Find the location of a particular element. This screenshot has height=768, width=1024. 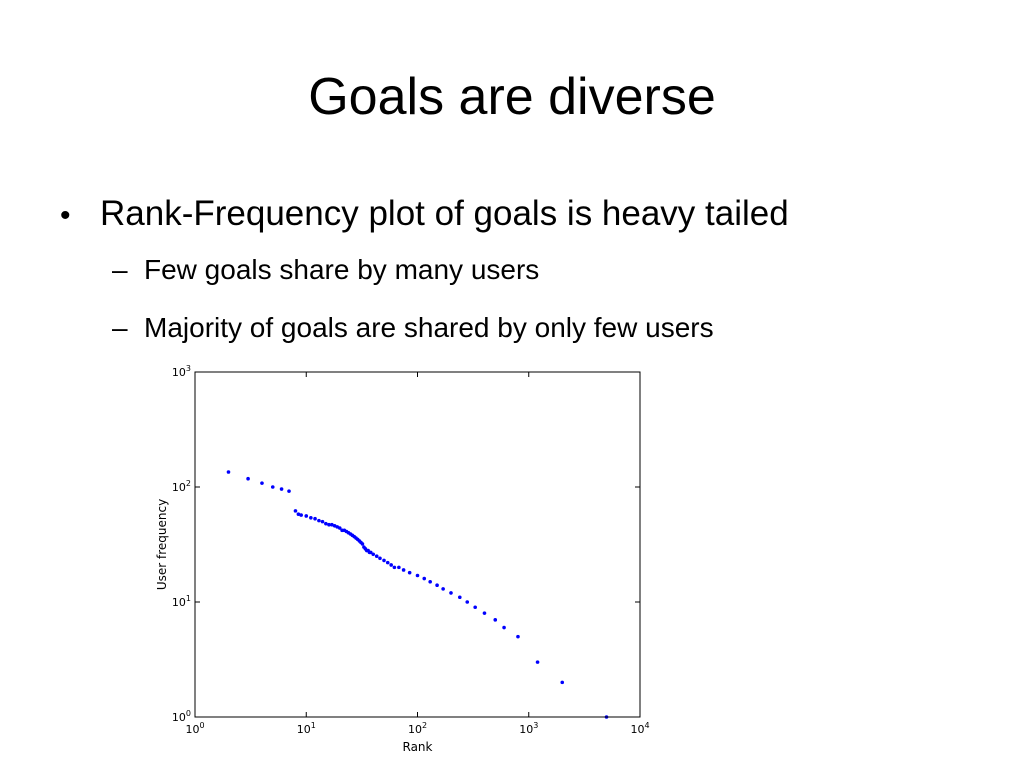

x-tick-label: 10⁴ is located at coordinates (639, 728).